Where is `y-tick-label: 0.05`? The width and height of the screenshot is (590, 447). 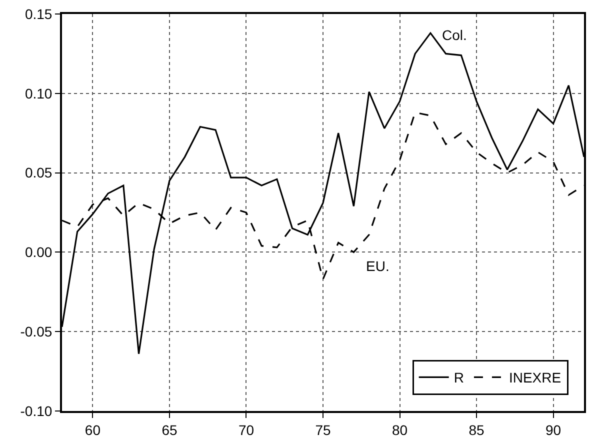
y-tick-label: 0.05 is located at coordinates (38, 172).